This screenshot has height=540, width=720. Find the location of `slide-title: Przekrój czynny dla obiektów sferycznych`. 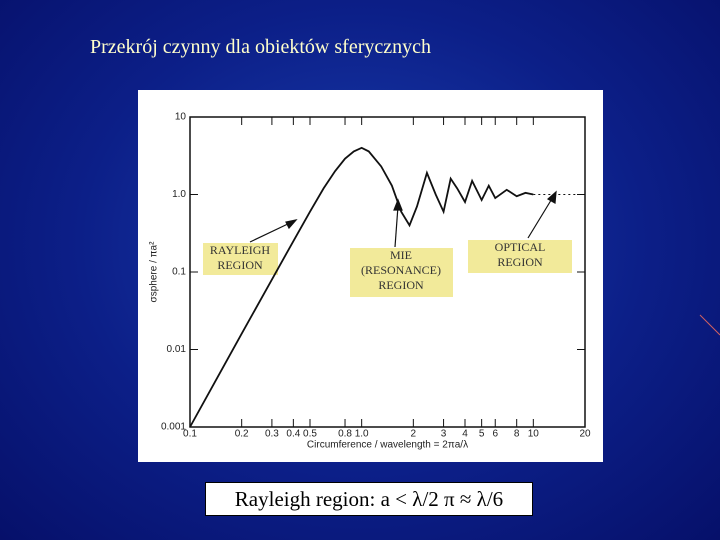

slide-title: Przekrój czynny dla obiektów sferycznych is located at coordinates (260, 47).